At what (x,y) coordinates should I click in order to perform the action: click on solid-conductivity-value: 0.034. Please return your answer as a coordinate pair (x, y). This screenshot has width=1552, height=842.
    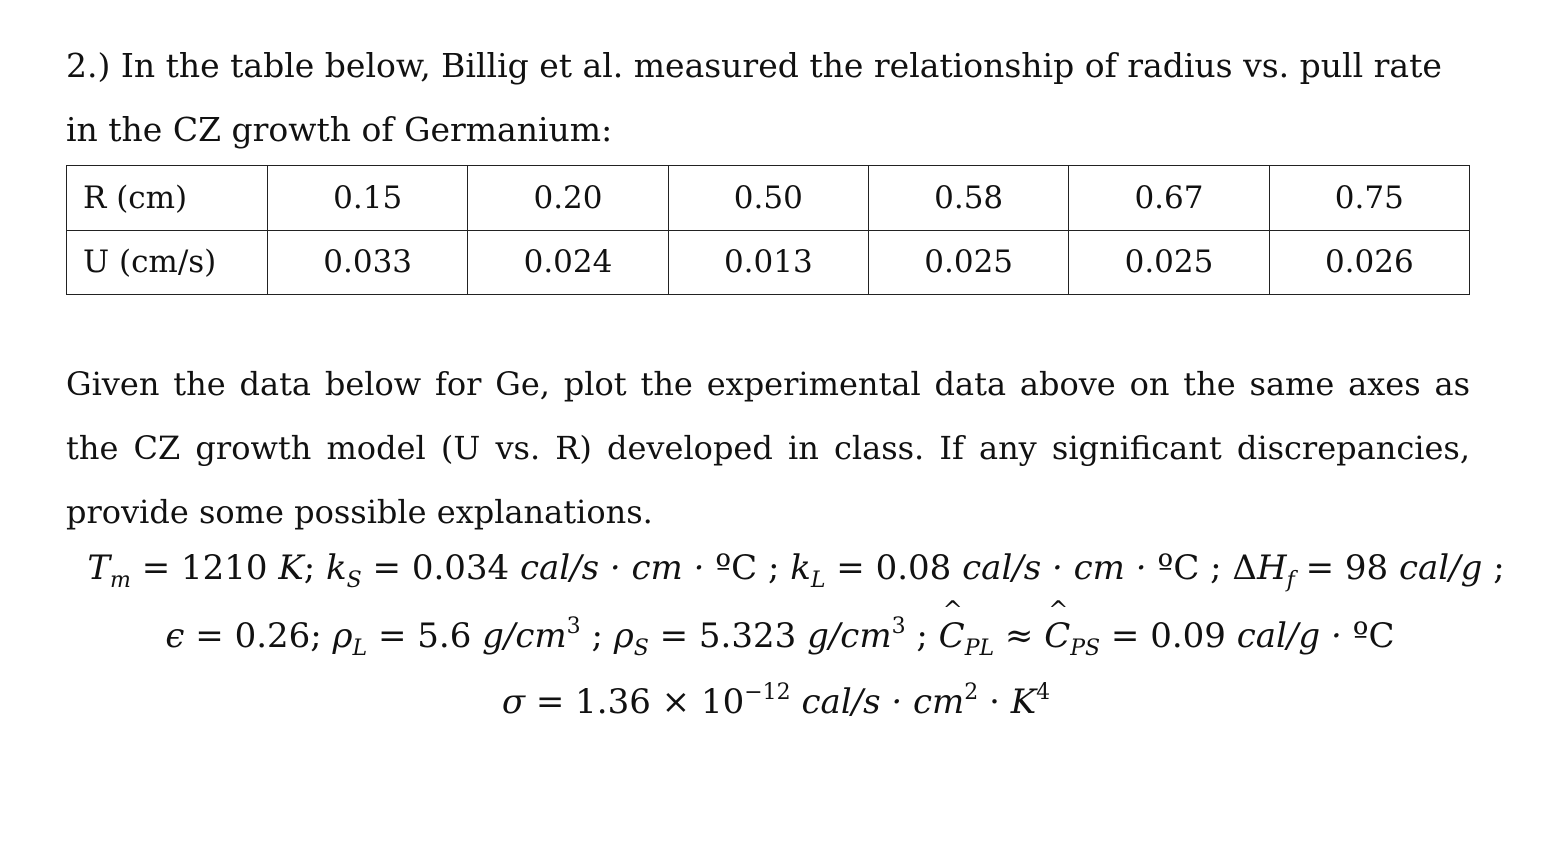
    Looking at the image, I should click on (460, 568).